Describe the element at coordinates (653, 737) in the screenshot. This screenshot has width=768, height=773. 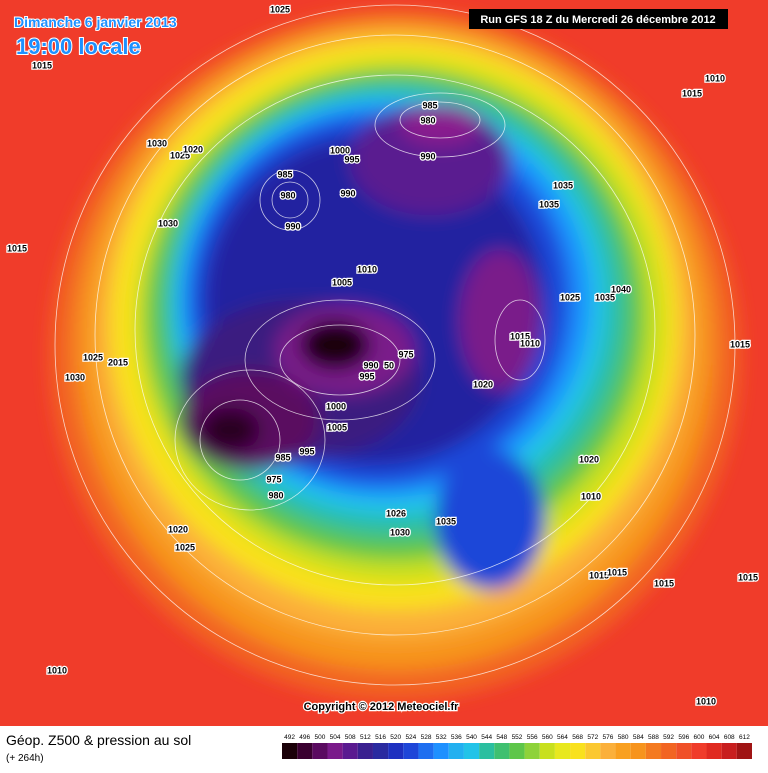
I see `colorbar-label: 588` at that location.